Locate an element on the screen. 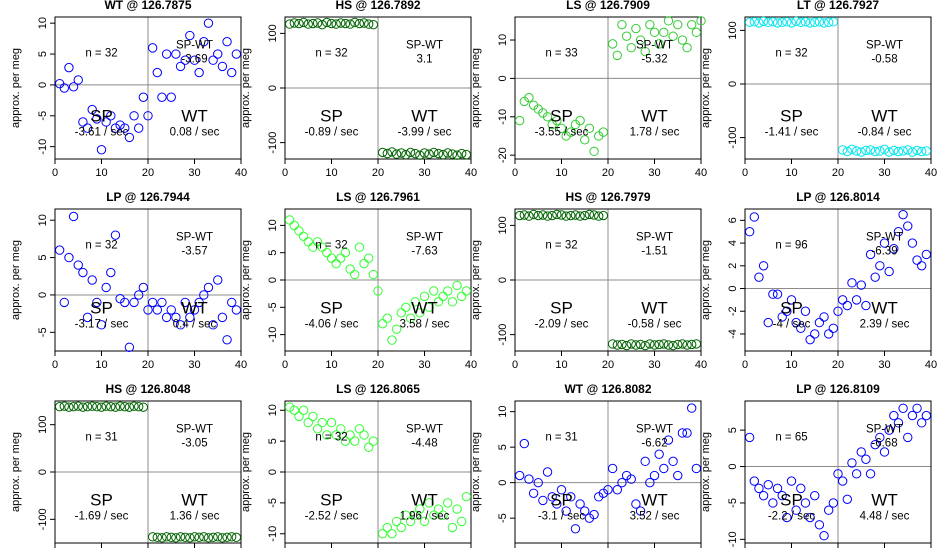  panel-title: HS @ 126.7892 is located at coordinates (377, 6).